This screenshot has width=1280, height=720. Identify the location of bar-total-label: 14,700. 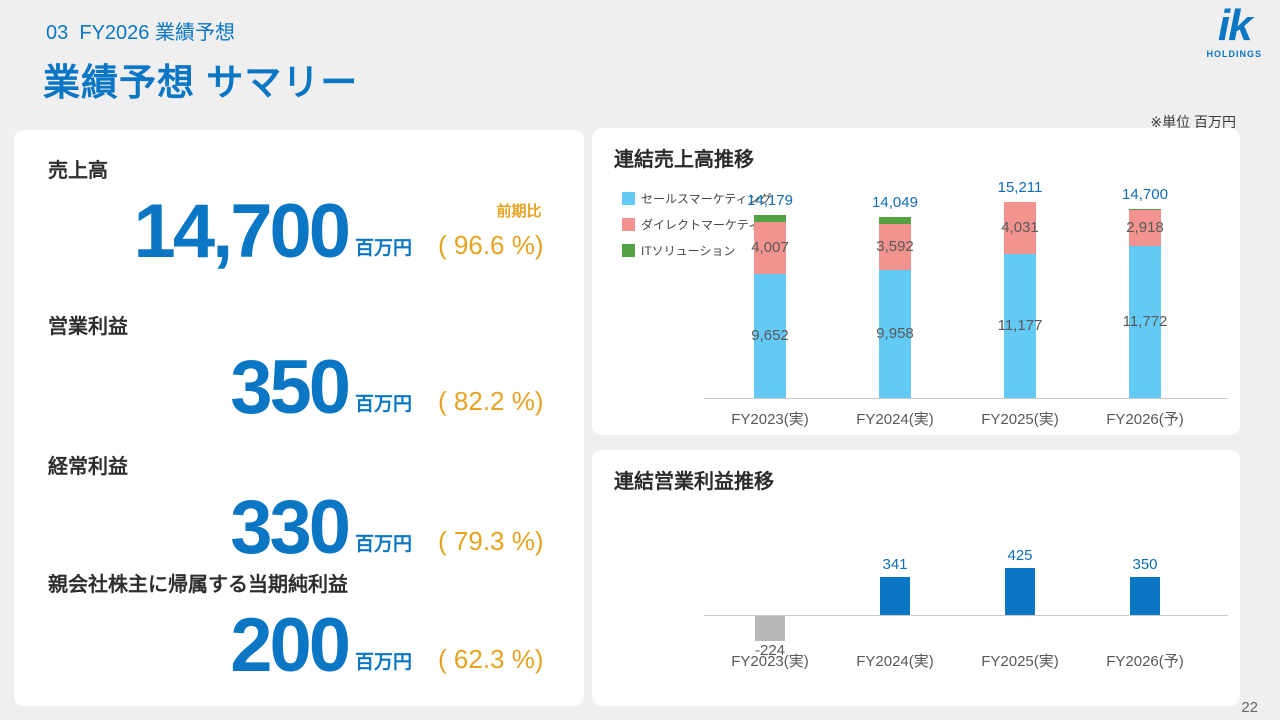
(1145, 194).